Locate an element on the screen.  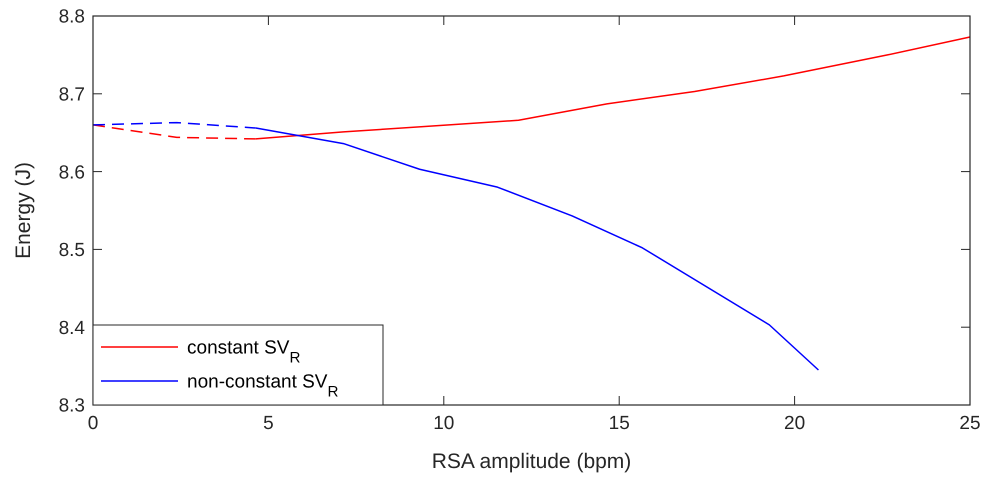
legend-label: constant SV$_{R}$ is located at coordinates (243, 352).